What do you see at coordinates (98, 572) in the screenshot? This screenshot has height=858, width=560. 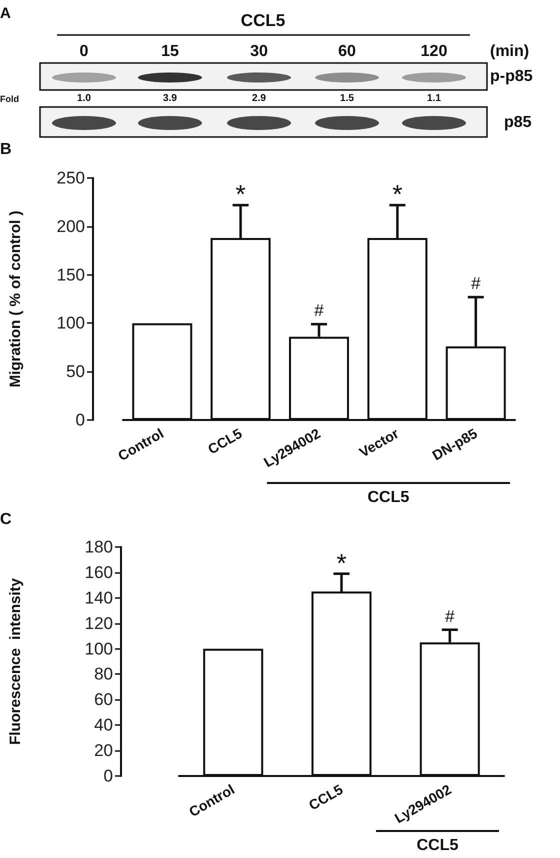 I see `y-tick-label: 160` at bounding box center [98, 572].